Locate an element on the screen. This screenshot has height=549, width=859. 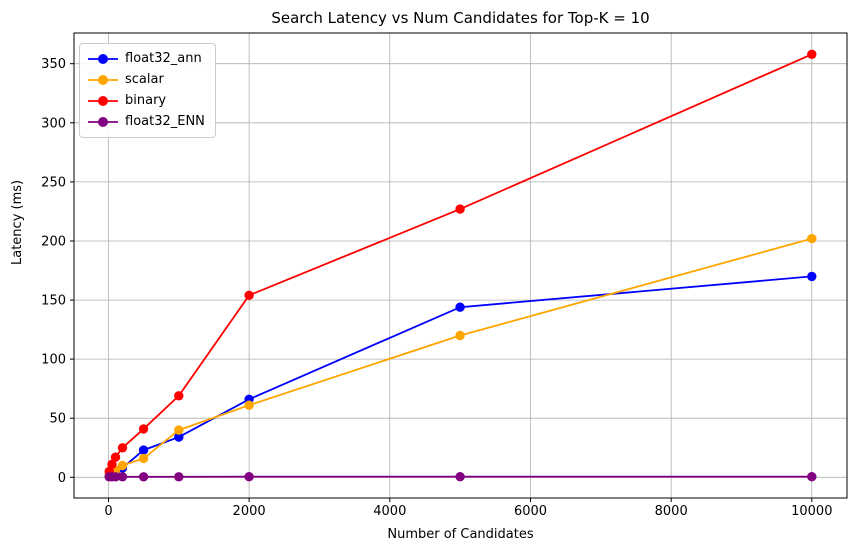
x-tick-label: 2000 is located at coordinates (249, 511).